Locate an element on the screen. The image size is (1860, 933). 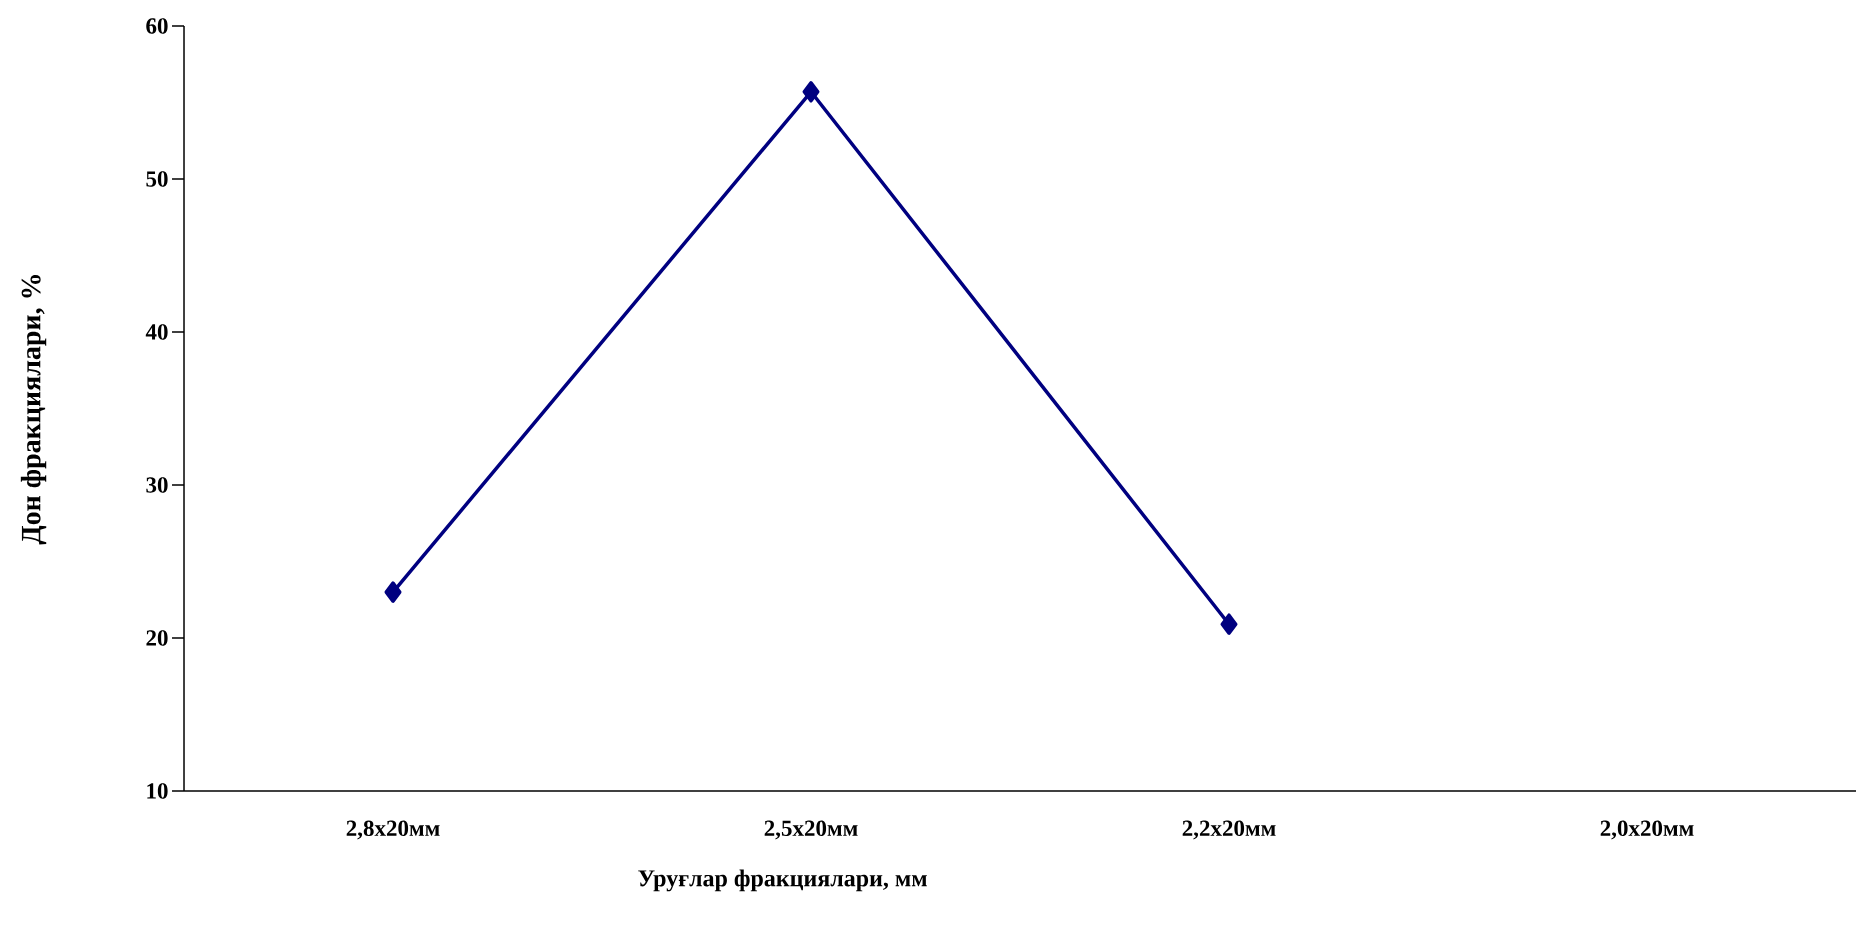
y-axis-title: Дон фракциялари, % is located at coordinates (33, 410).